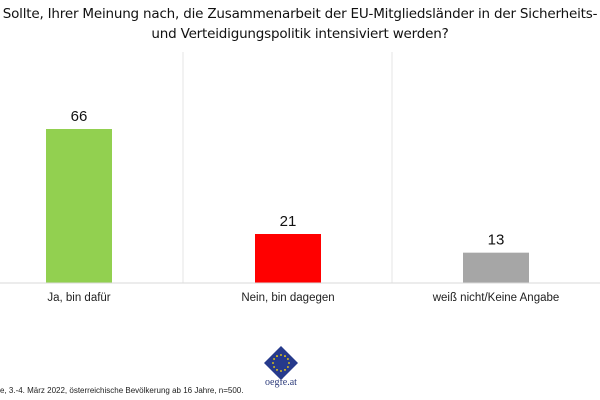 This screenshot has height=400, width=600. What do you see at coordinates (281, 382) in the screenshot?
I see `logo-text: oegfe.at` at bounding box center [281, 382].